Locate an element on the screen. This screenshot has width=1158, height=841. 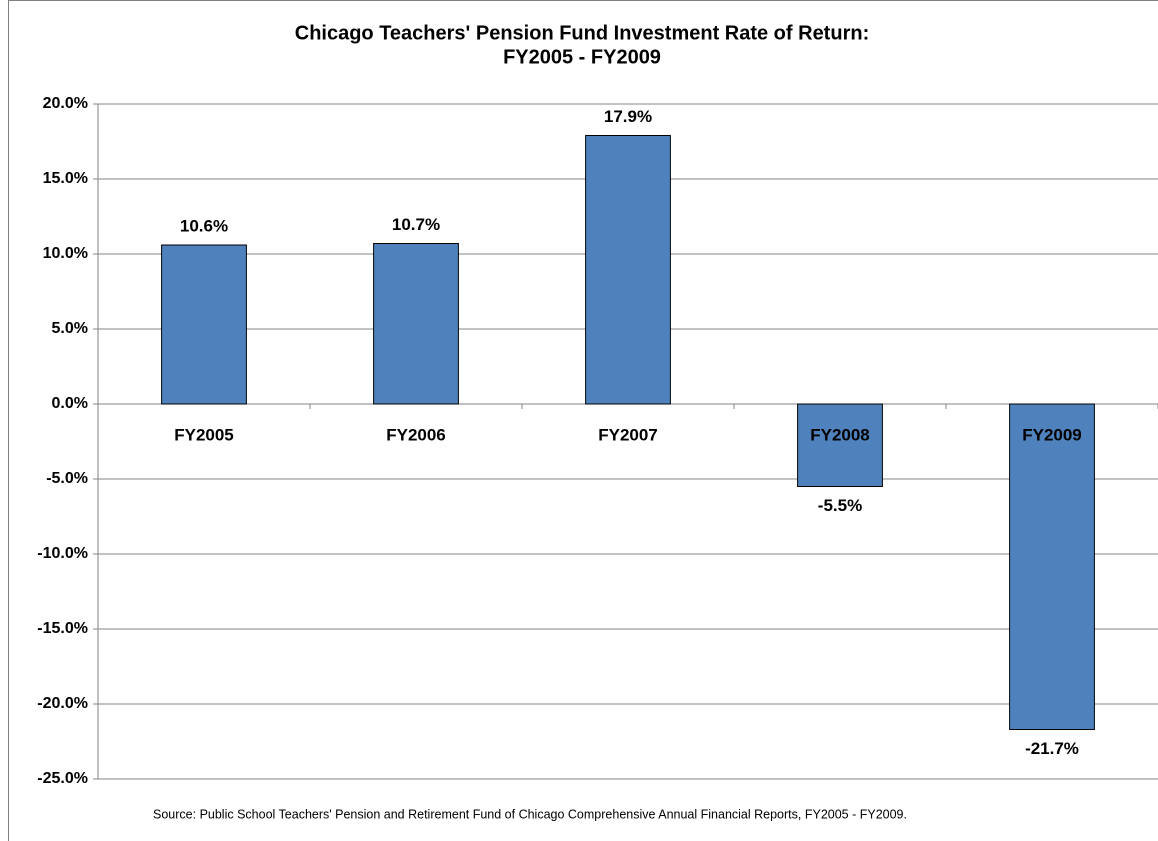
x-tick-label: FY2007 is located at coordinates (628, 434).